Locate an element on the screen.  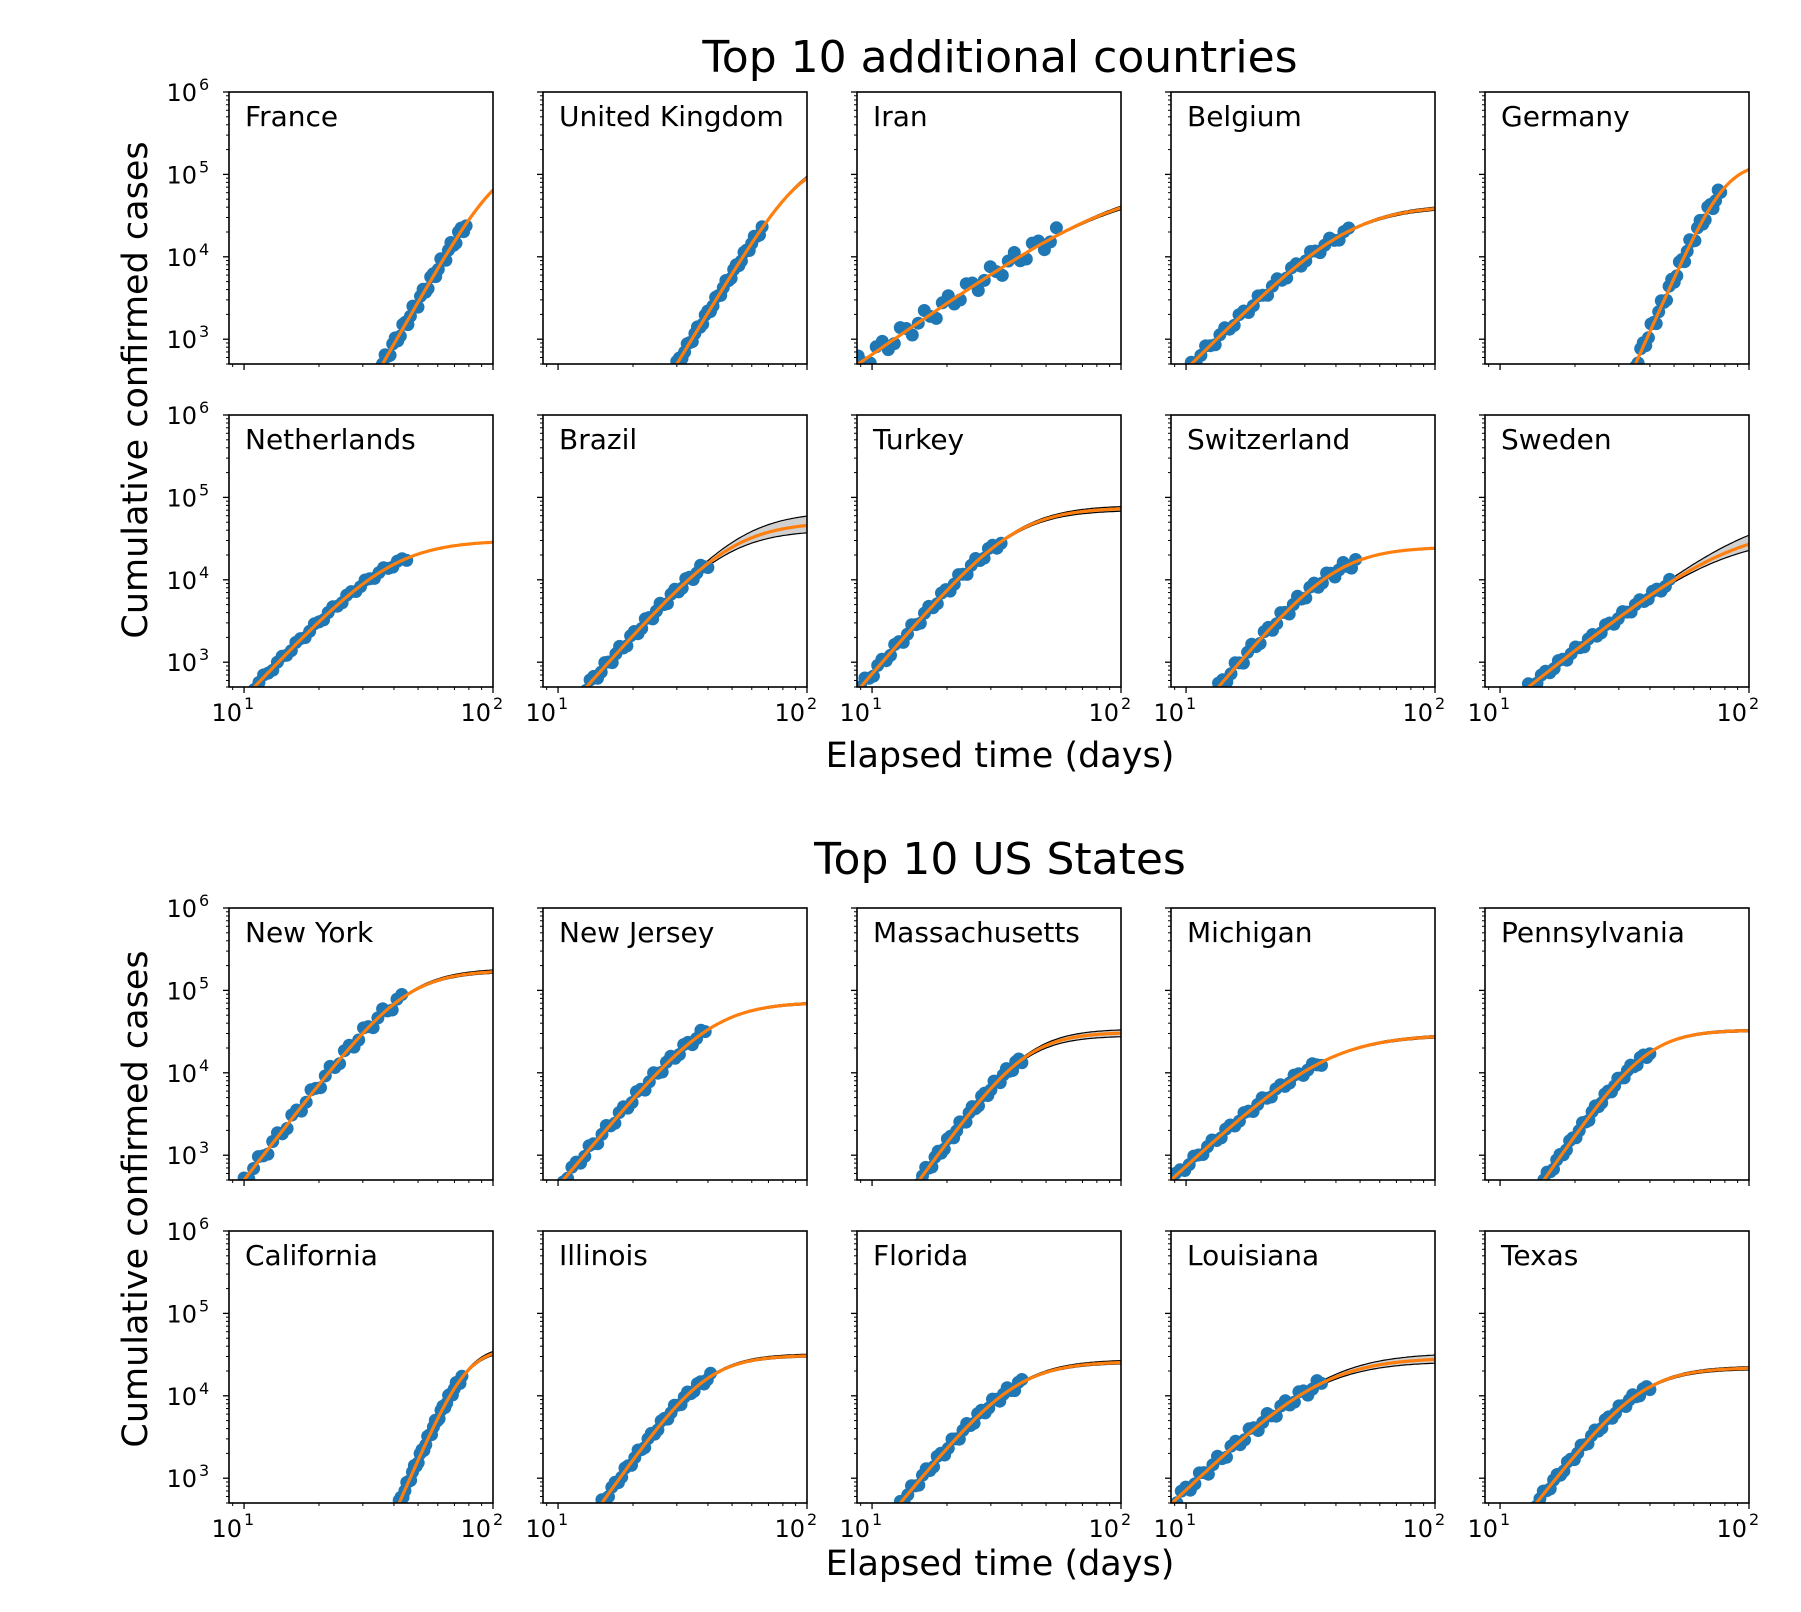
panel-michigan is located at coordinates (1300, 1046).